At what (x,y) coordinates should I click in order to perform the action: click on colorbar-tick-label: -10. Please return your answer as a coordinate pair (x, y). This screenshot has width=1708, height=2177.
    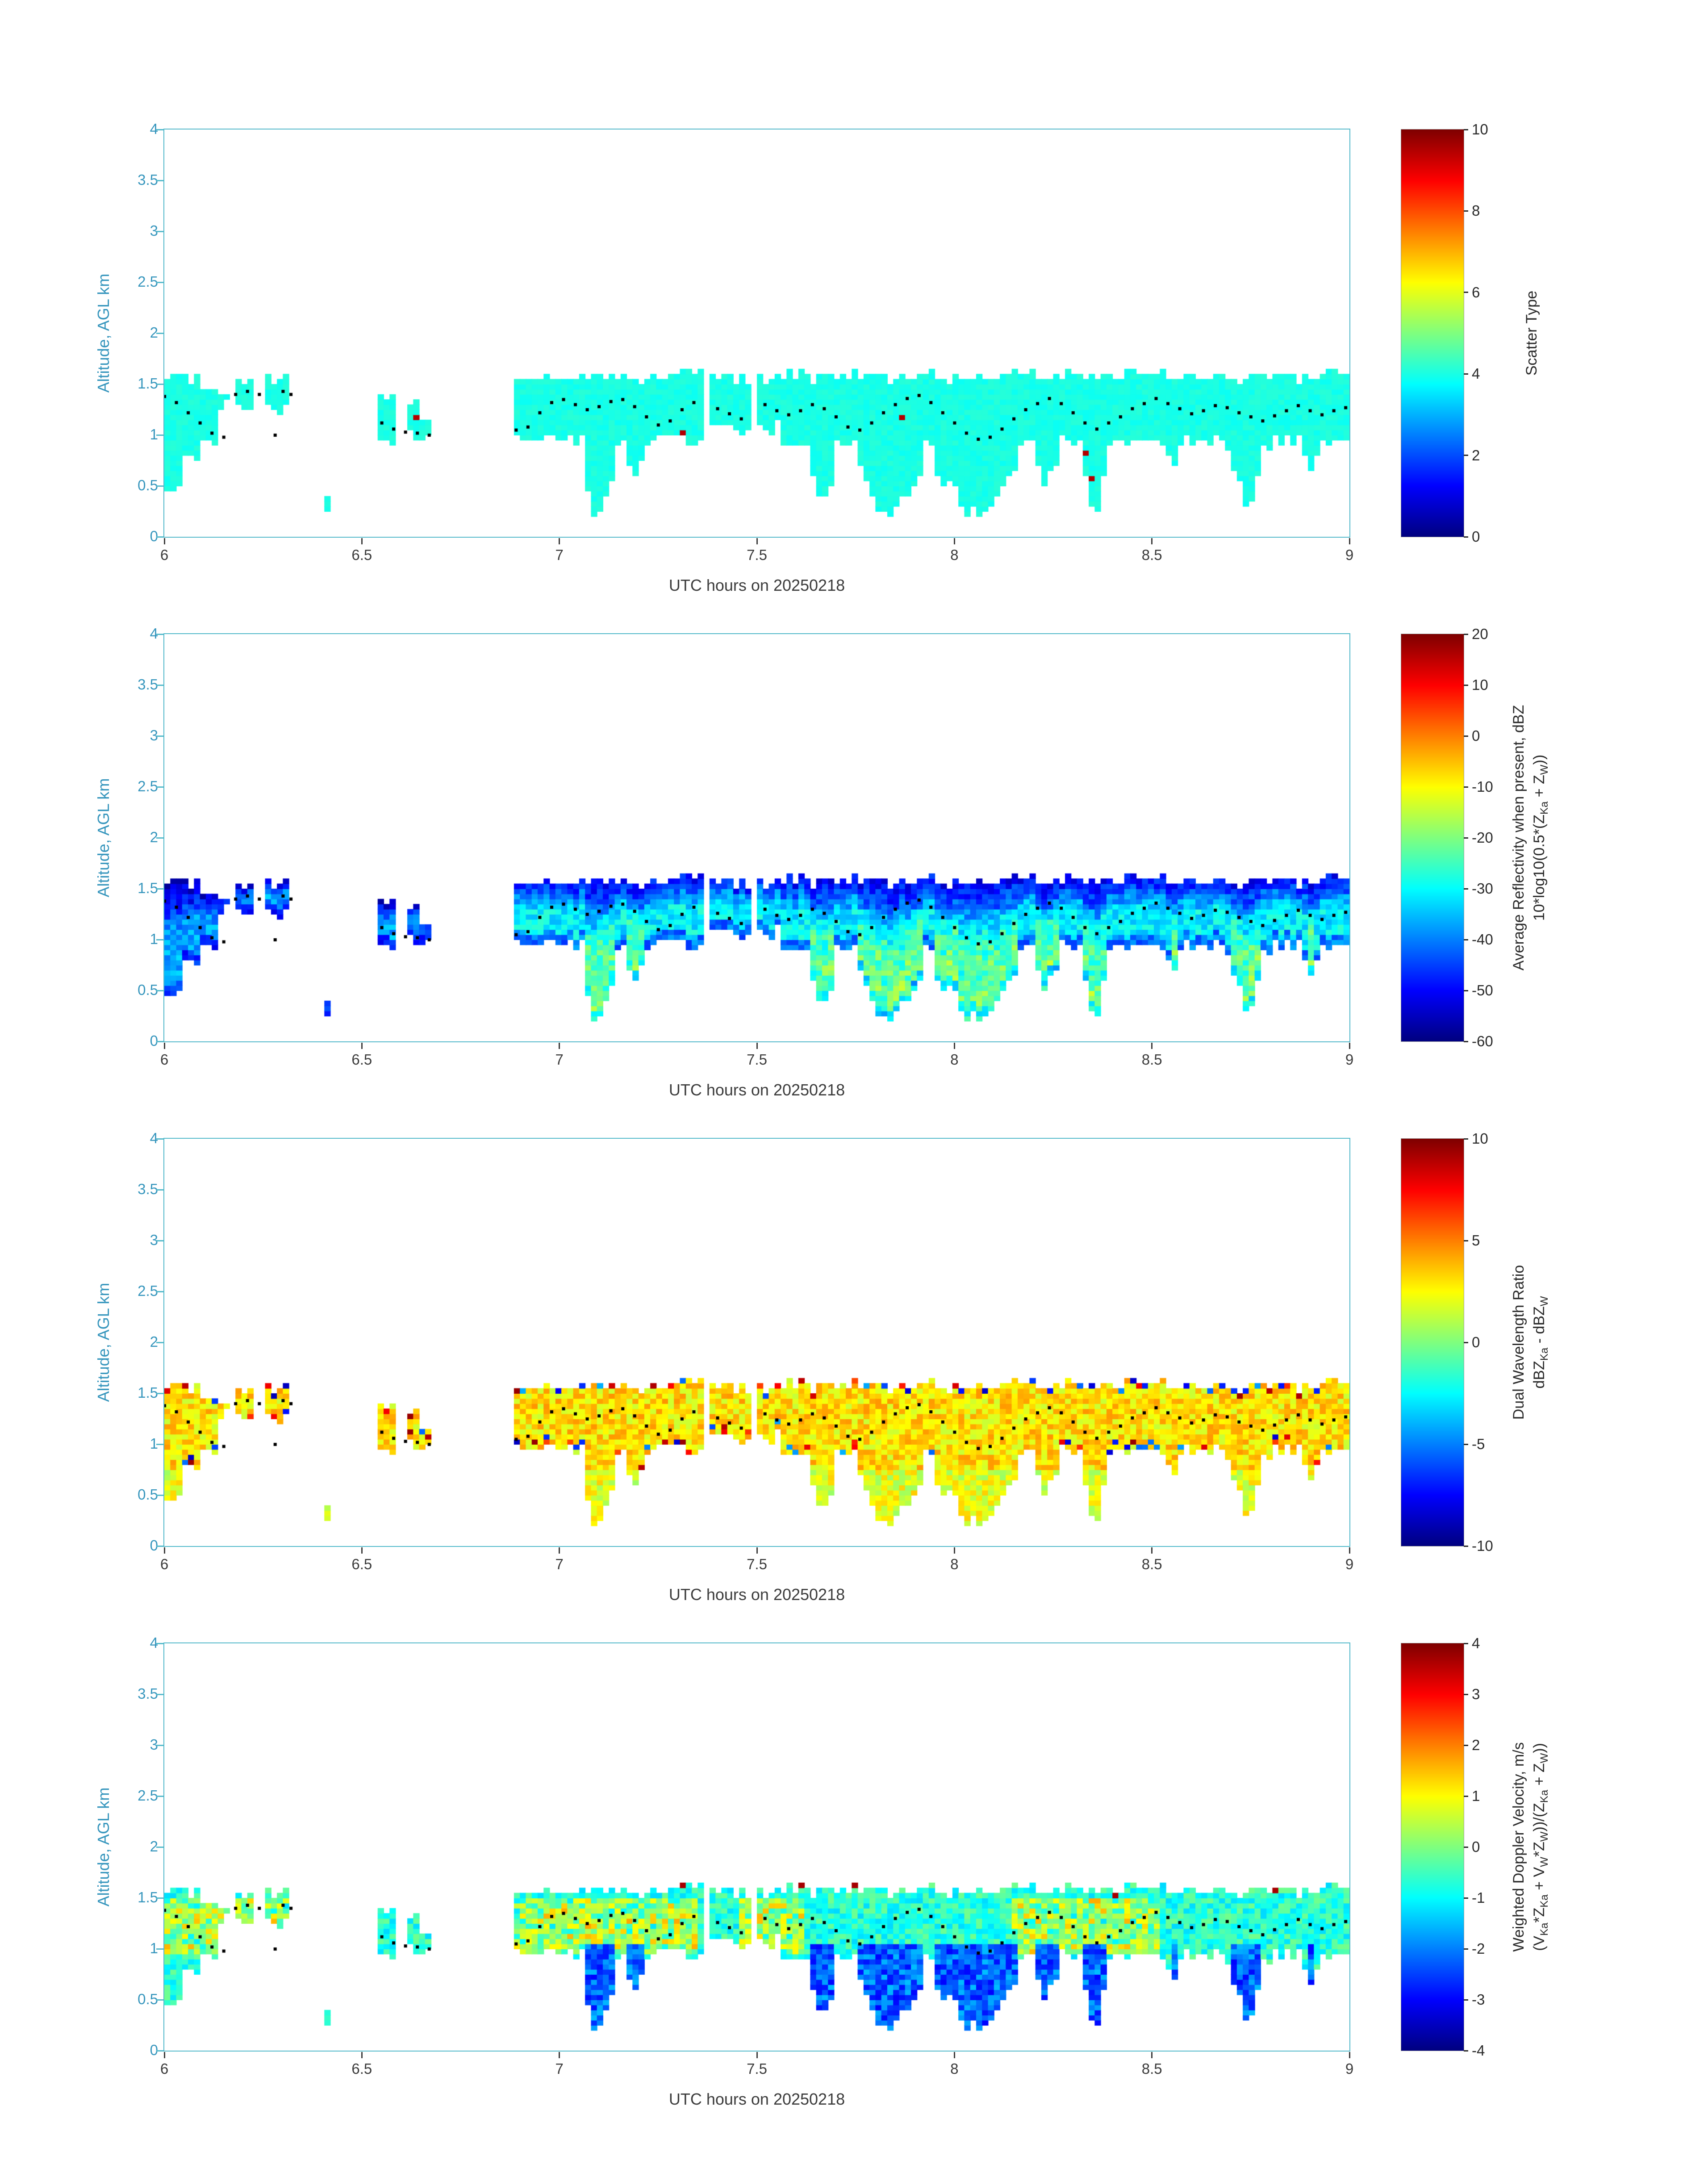
    Looking at the image, I should click on (1482, 786).